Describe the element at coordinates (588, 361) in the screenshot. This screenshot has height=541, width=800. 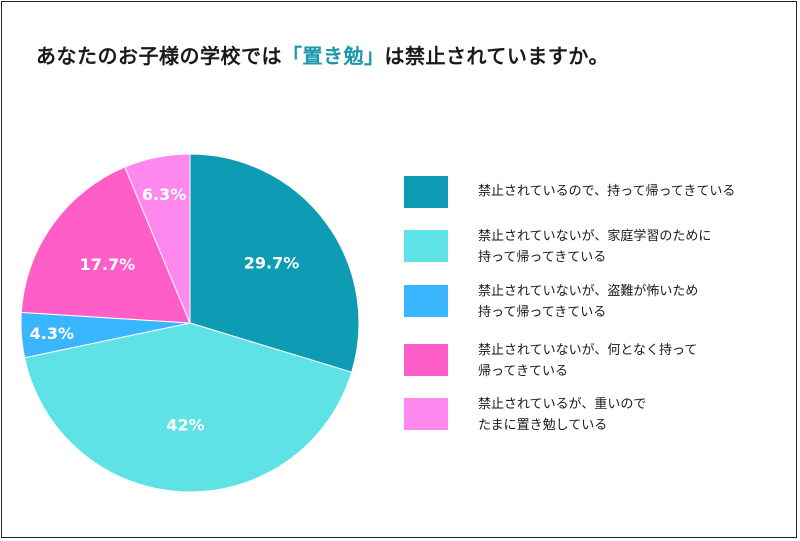
I see `legend-label-3: 禁止されていないが、何となく持って 帰ってきている` at that location.